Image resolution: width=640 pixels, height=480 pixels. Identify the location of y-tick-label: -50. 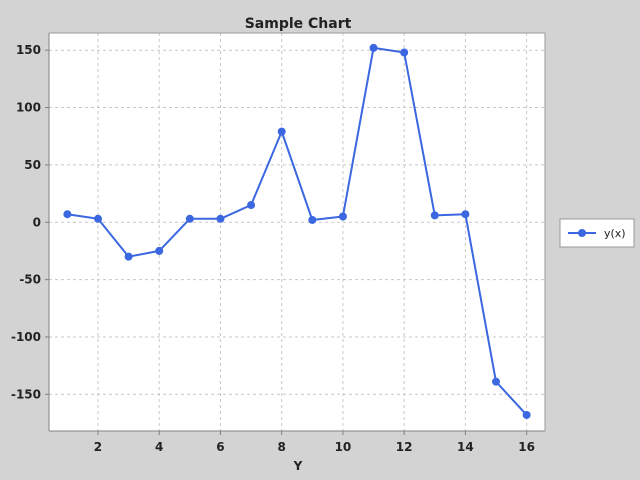
(30, 280).